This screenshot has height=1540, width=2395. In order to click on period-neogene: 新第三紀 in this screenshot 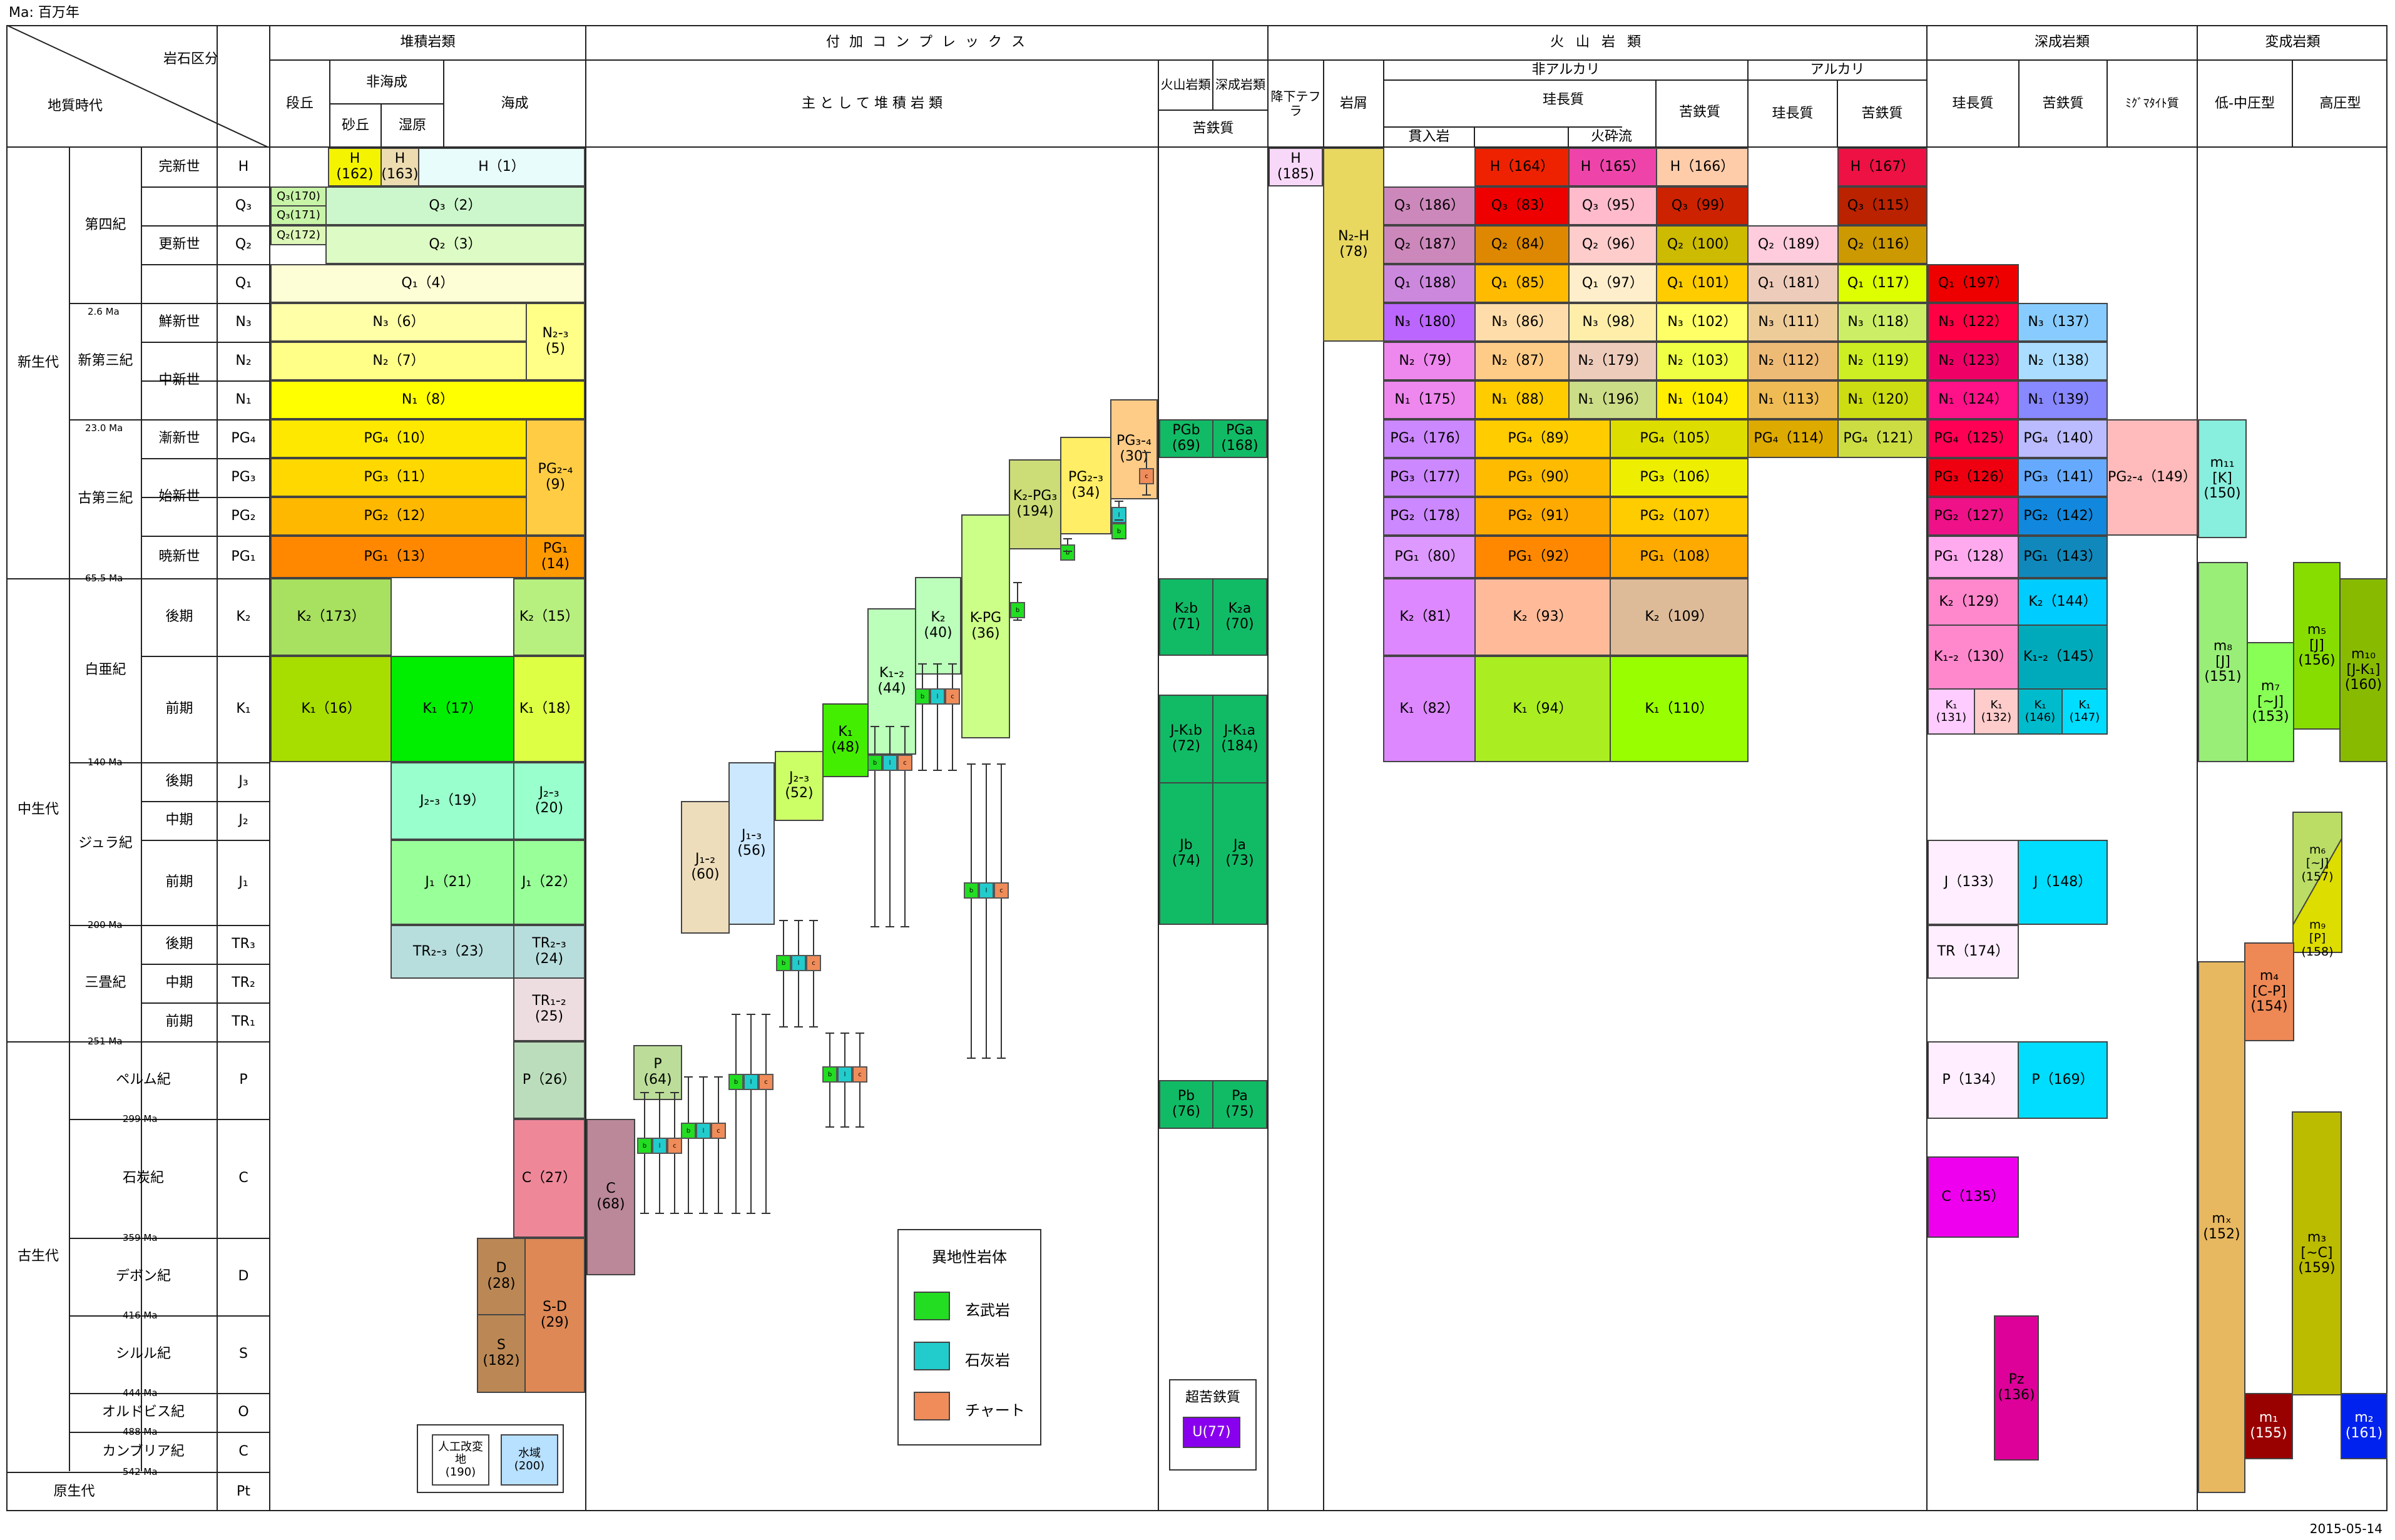, I will do `click(106, 361)`.